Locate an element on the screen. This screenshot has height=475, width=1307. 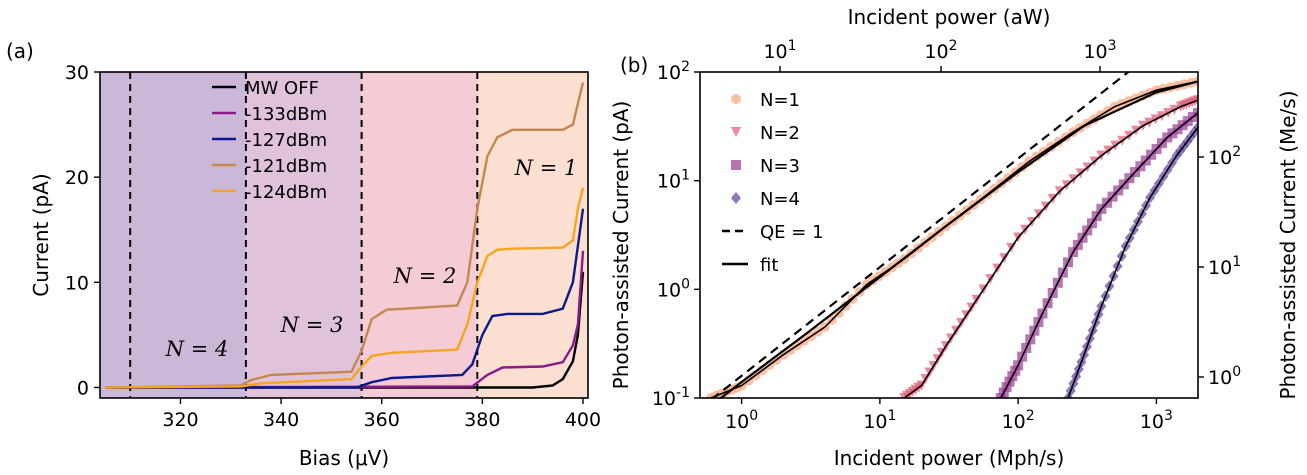
y2-tick-label: 10¹ is located at coordinates (1224, 266).